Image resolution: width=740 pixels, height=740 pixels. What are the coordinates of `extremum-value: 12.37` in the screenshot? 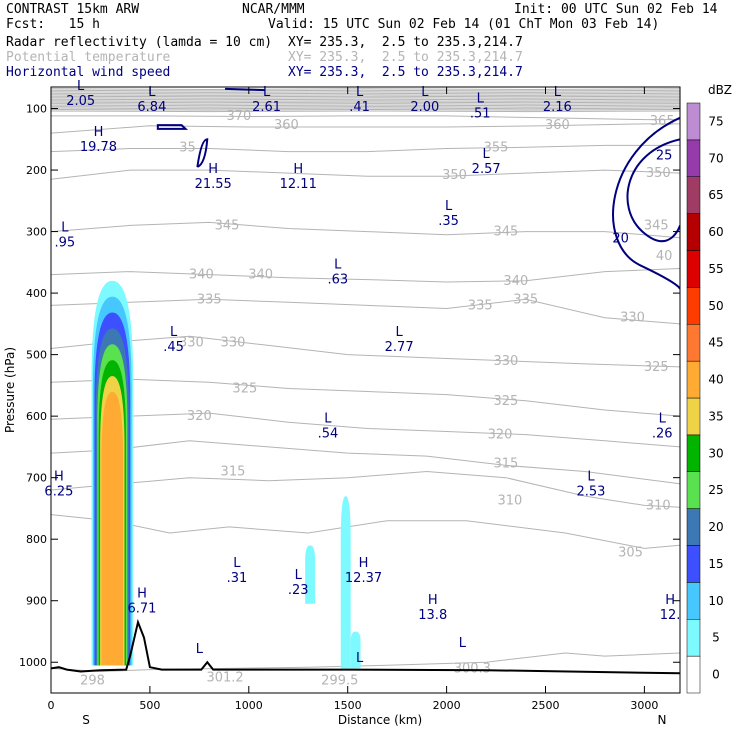 It's located at (363, 578).